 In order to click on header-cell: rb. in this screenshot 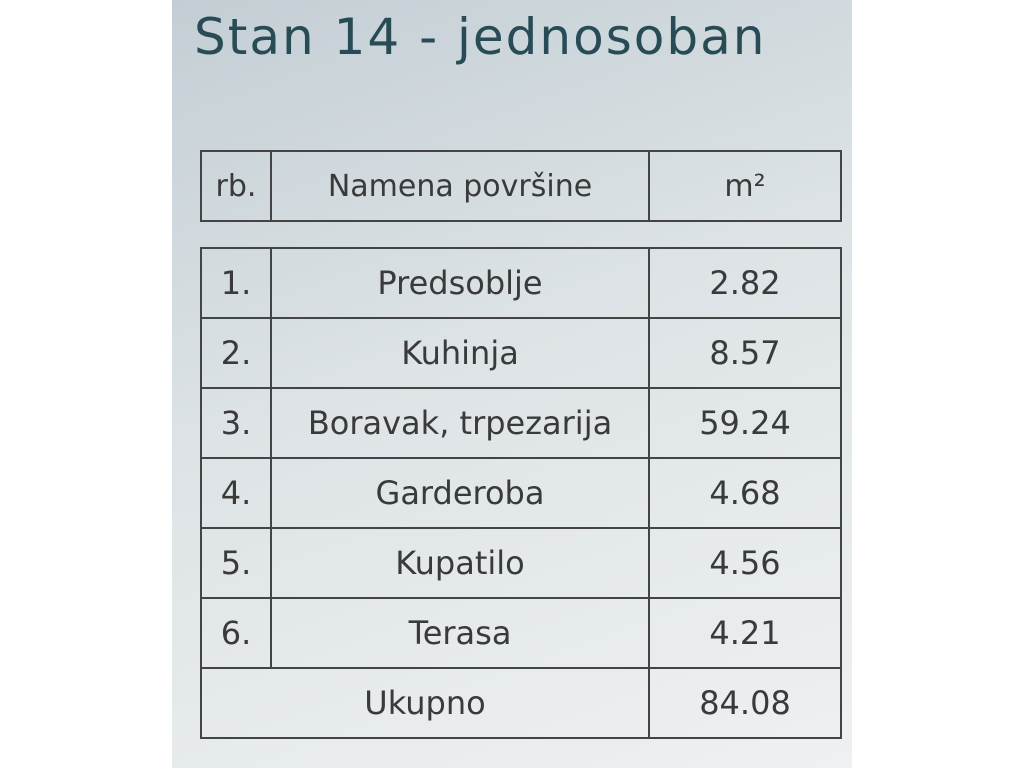, I will do `click(236, 186)`.